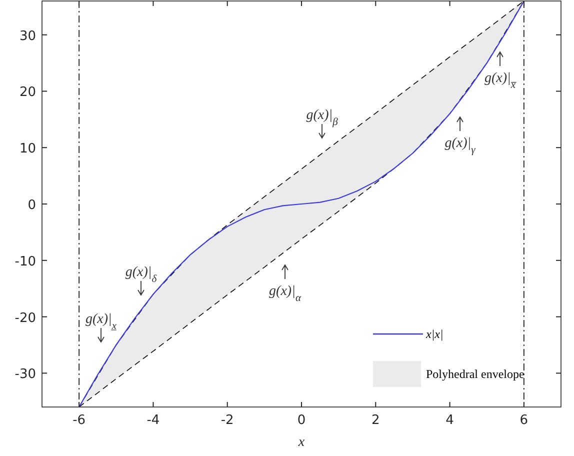  Describe the element at coordinates (25, 262) in the screenshot. I see `y-tick-label: -10` at that location.